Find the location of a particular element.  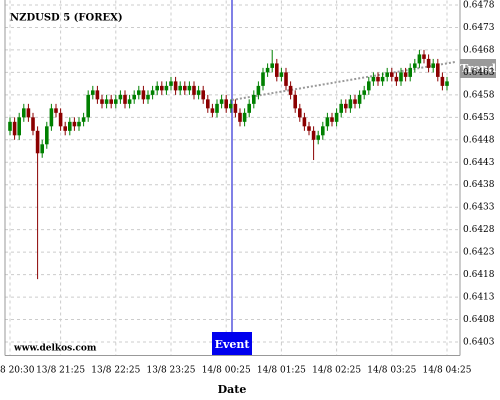

y-tick-label: 0.6458 is located at coordinates (479, 95).